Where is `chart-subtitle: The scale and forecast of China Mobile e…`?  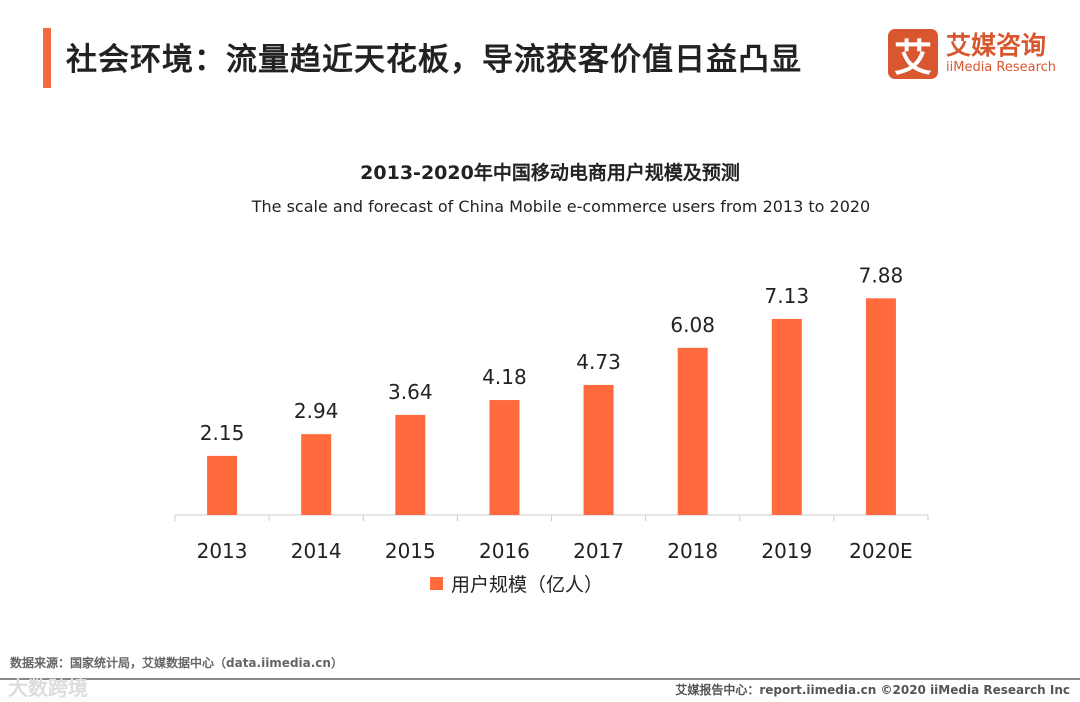 chart-subtitle: The scale and forecast of China Mobile e… is located at coordinates (561, 206).